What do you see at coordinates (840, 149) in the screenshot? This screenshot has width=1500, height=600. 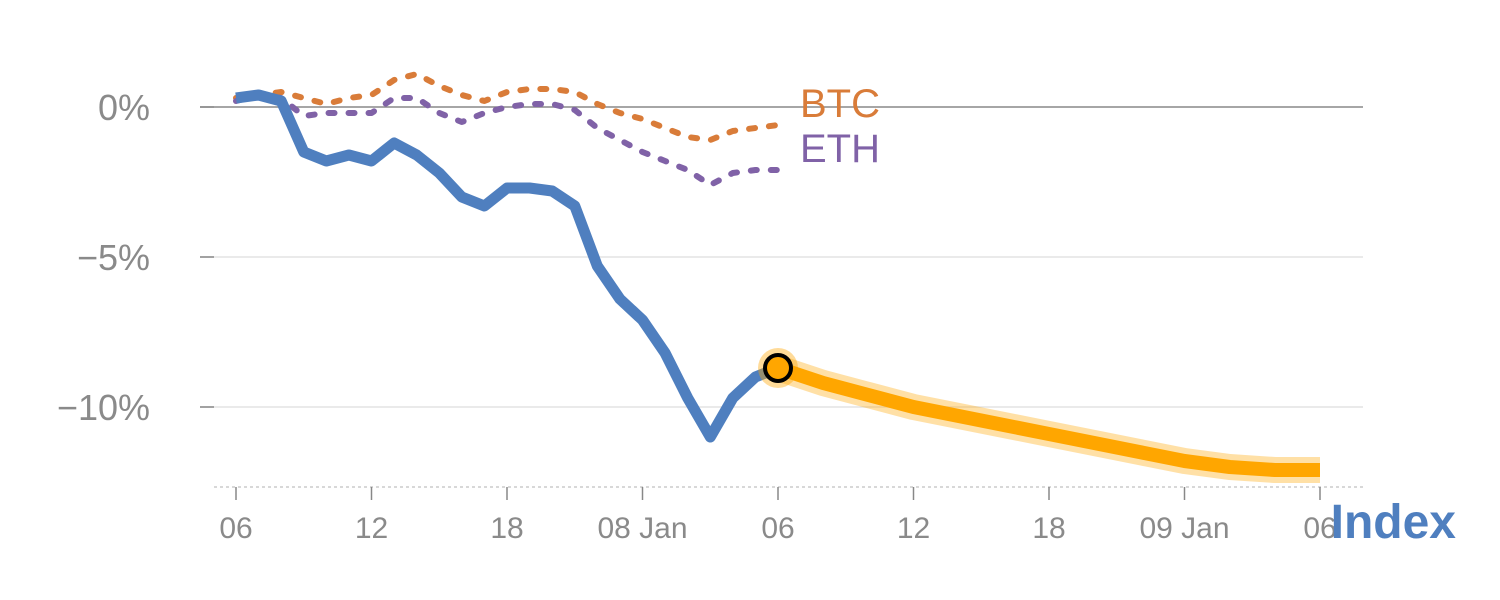 I see `eth-label: ETH` at bounding box center [840, 149].